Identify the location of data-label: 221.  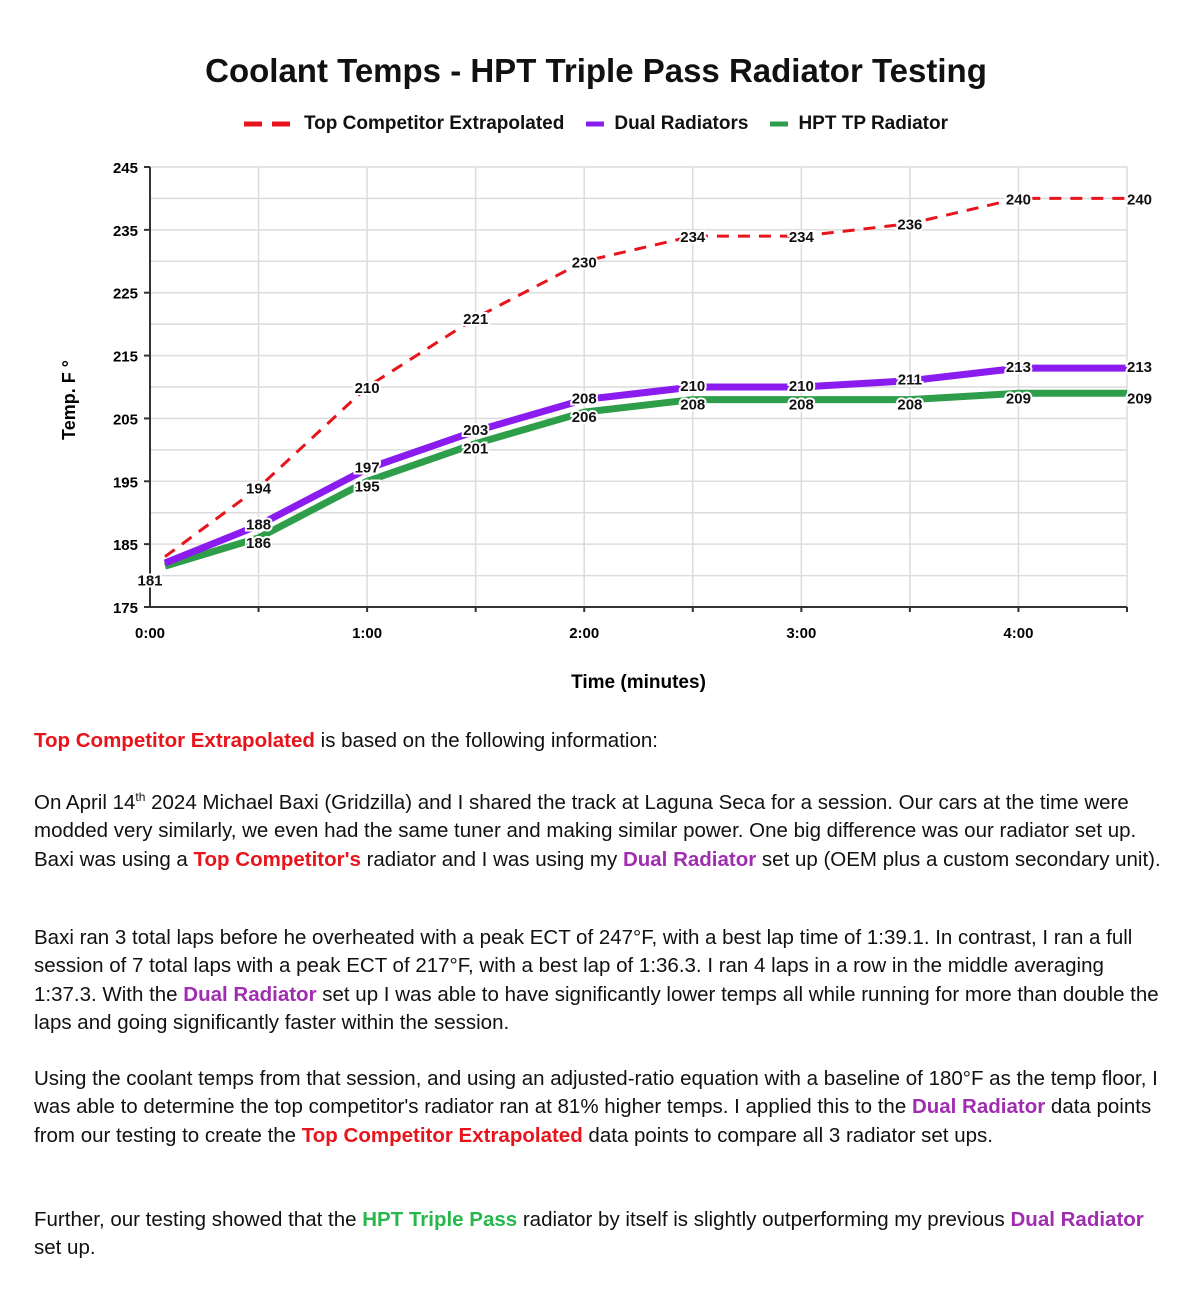
(475, 319).